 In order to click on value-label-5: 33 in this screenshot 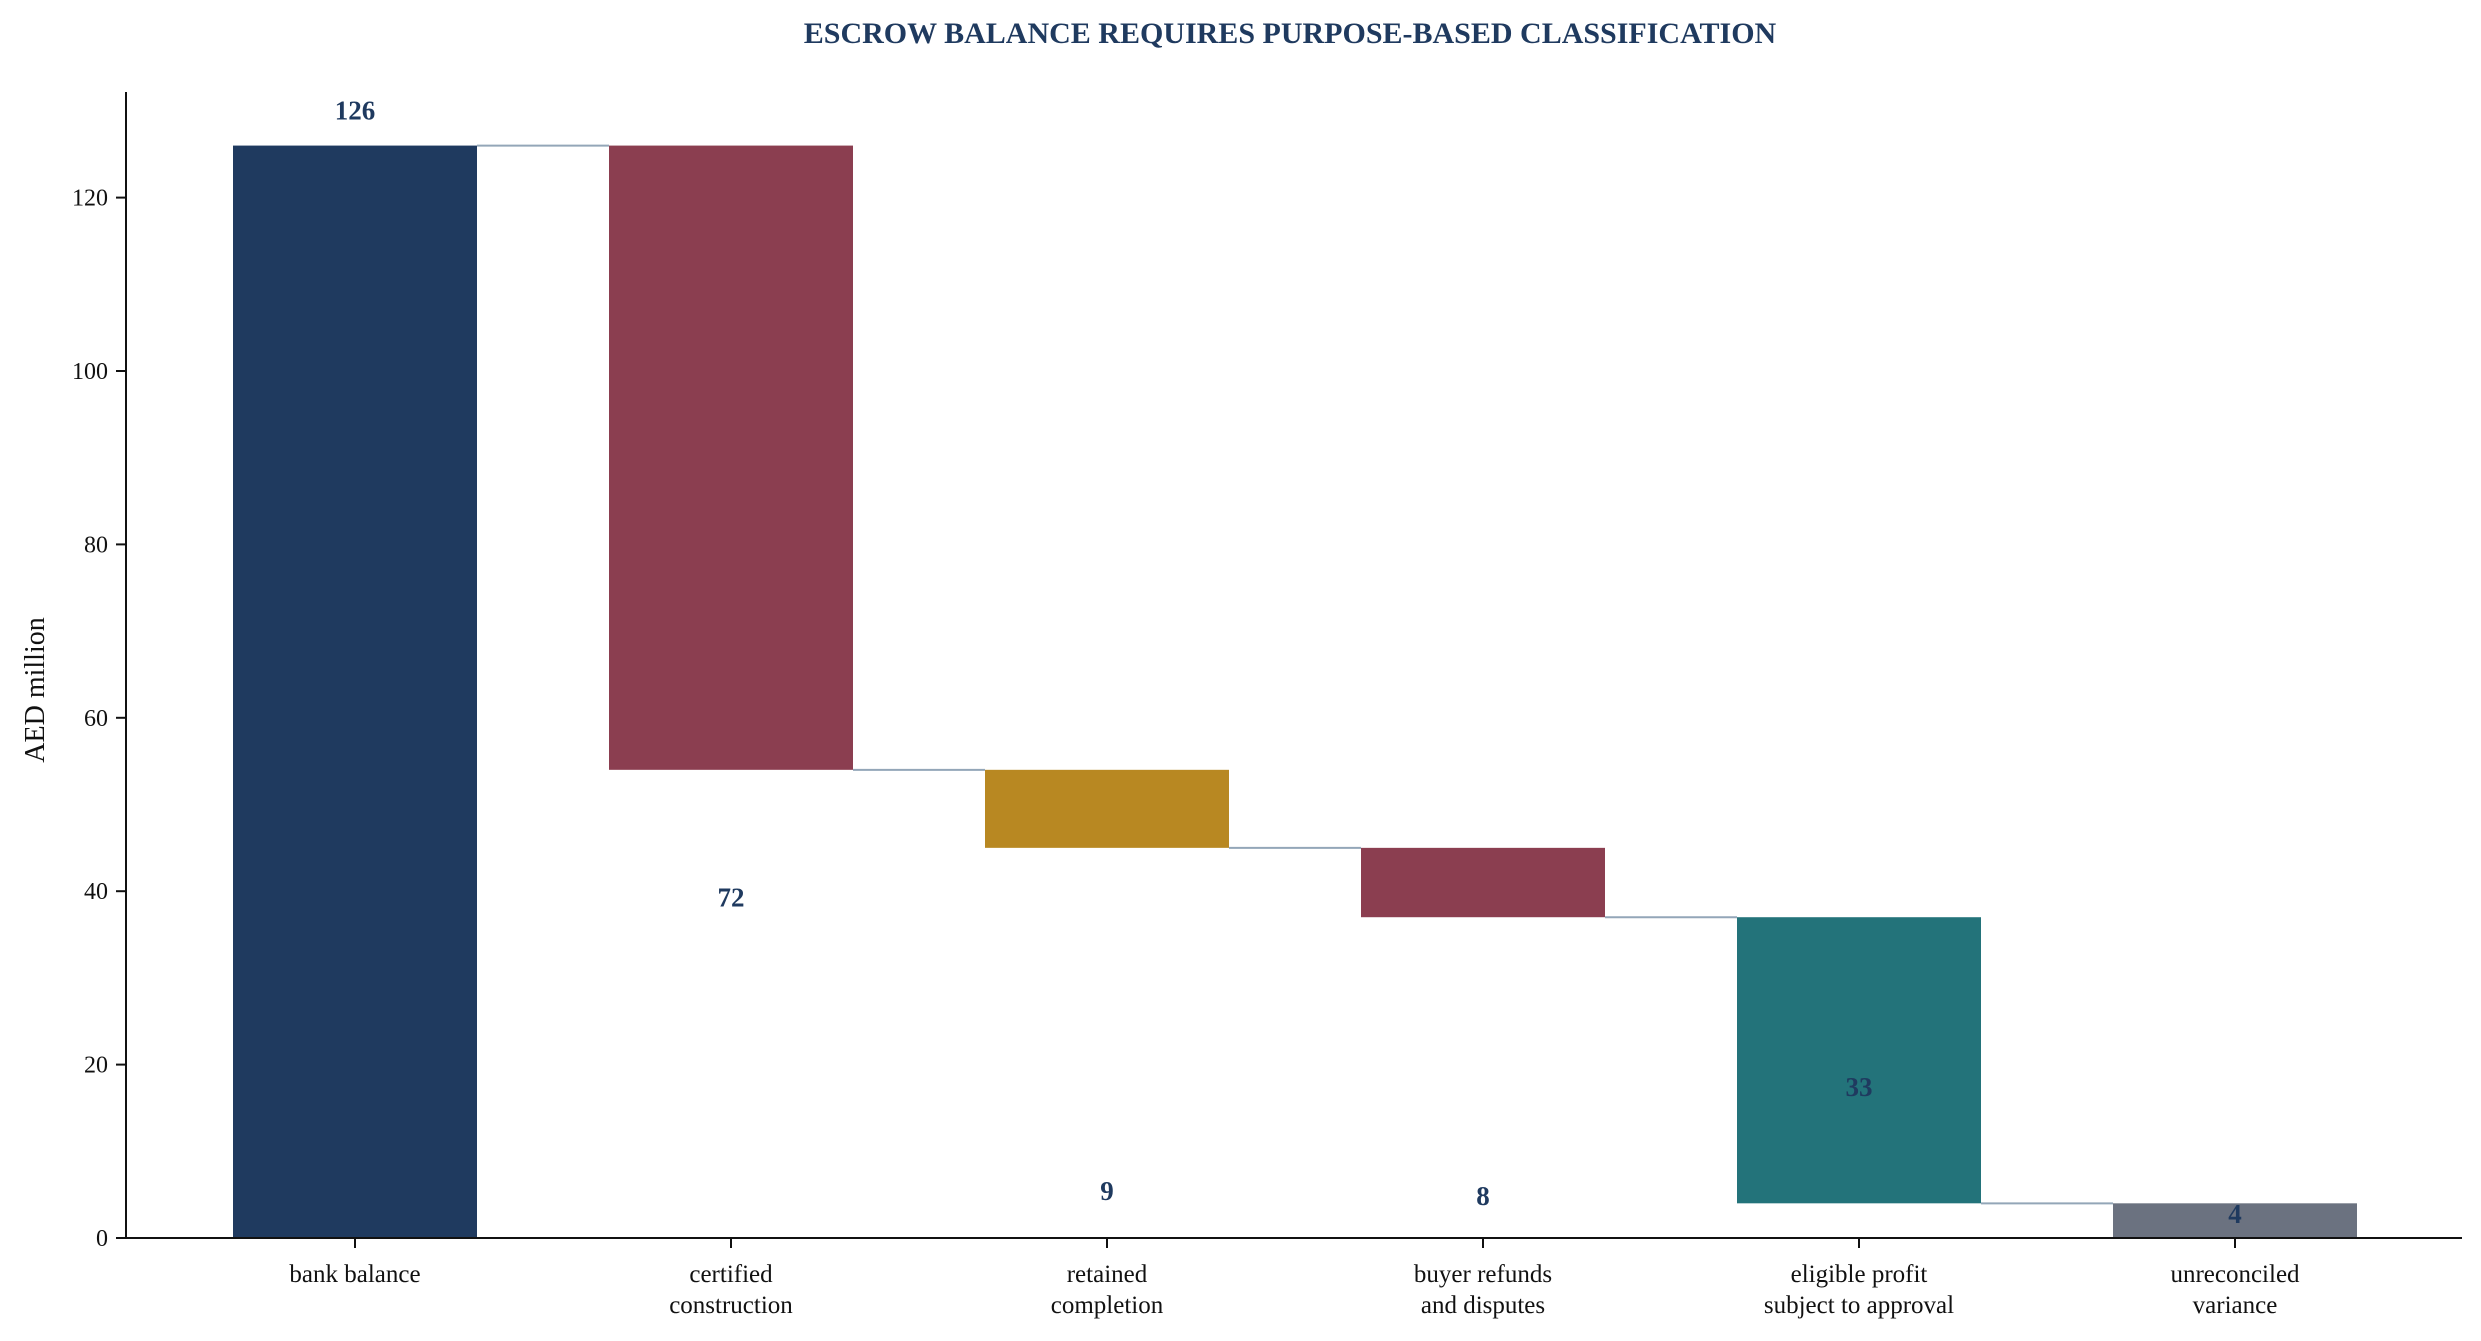, I will do `click(1859, 1087)`.